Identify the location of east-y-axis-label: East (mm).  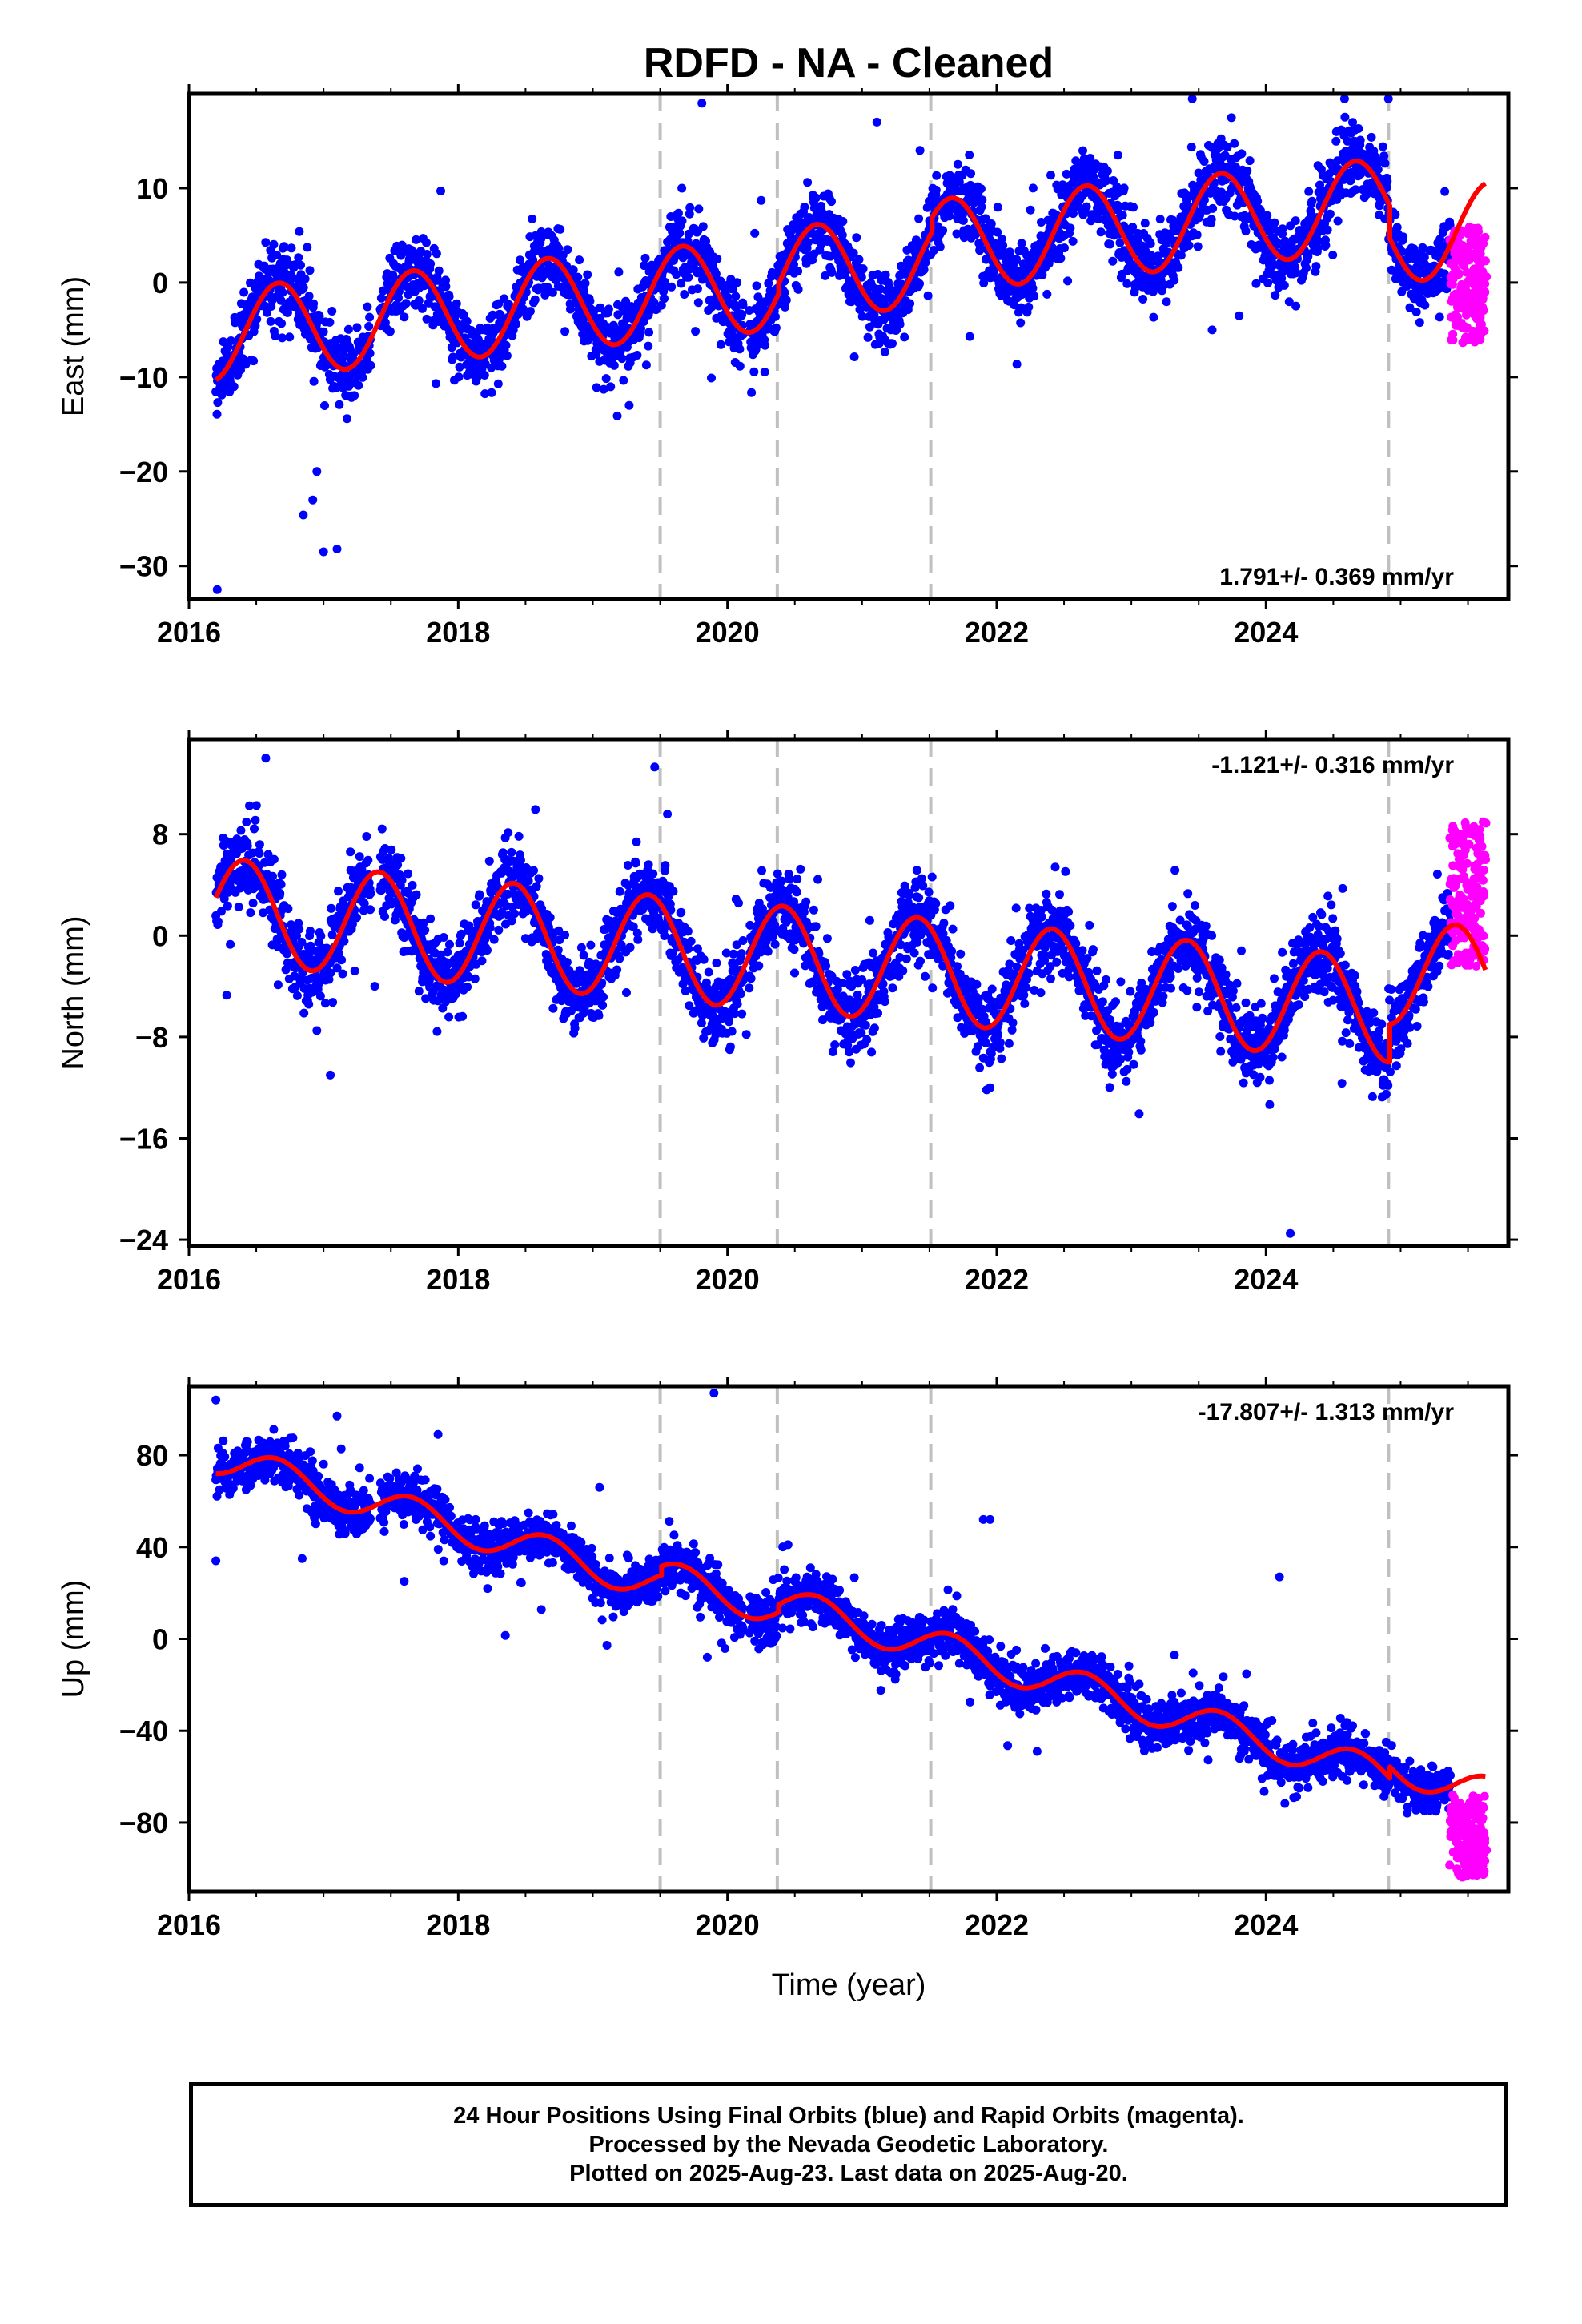
(74, 346).